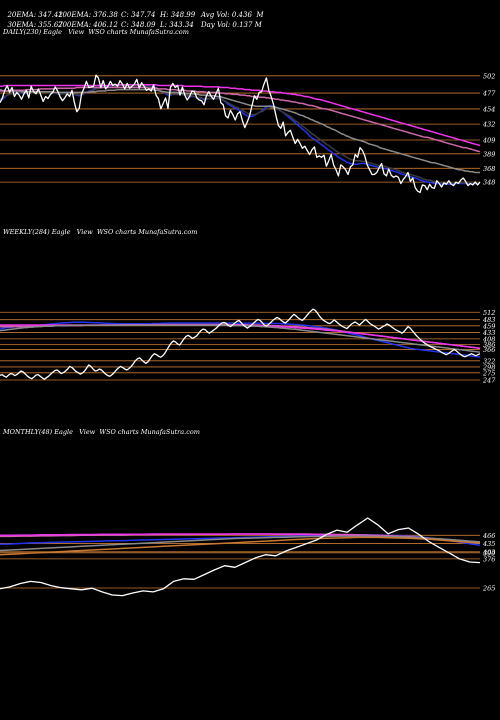 The width and height of the screenshot is (500, 720). What do you see at coordinates (489, 380) in the screenshot?
I see `y-tick-label: 247` at bounding box center [489, 380].